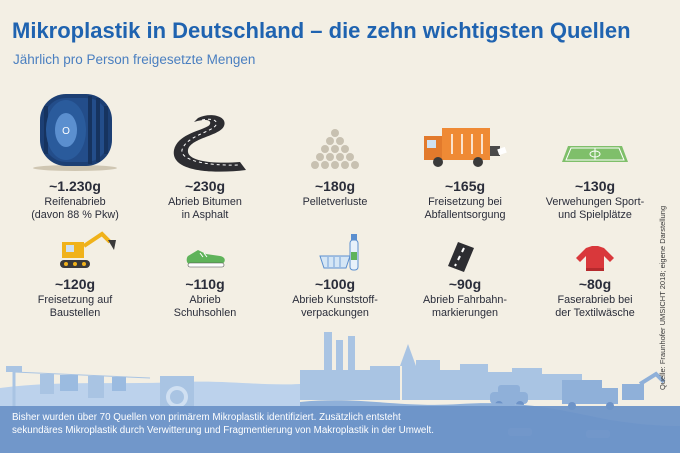  I want to click on garbage-truck-icon, so click(465, 133).